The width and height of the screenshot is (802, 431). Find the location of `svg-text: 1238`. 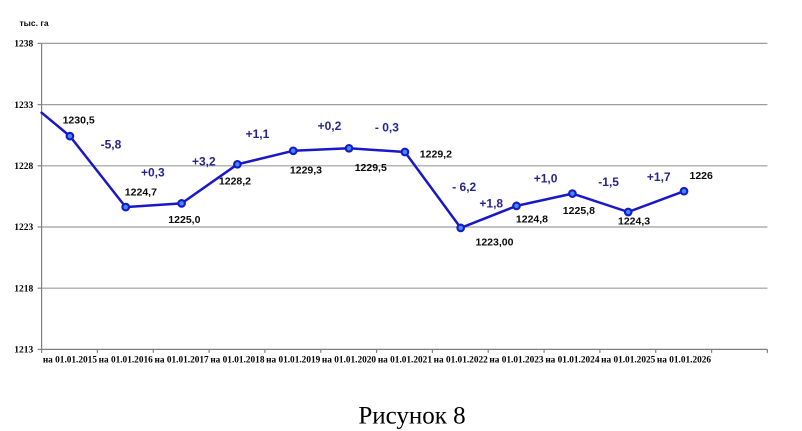

svg-text: 1238 is located at coordinates (23, 45).